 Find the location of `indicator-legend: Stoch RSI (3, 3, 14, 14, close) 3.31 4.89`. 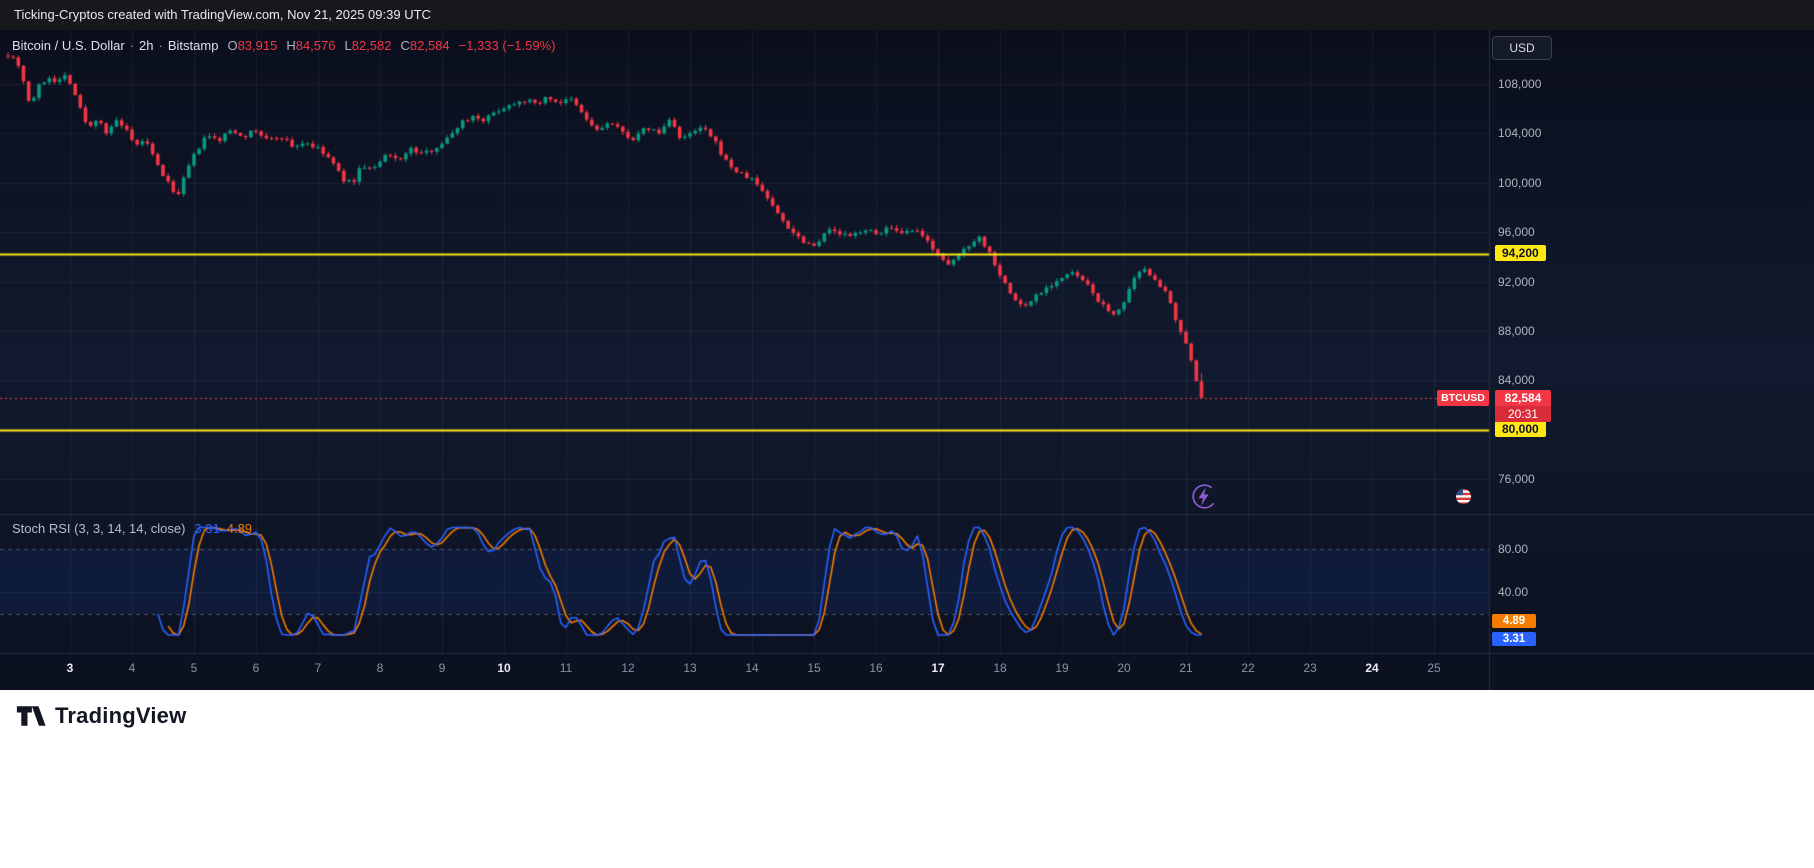

indicator-legend: Stoch RSI (3, 3, 14, 14, close) 3.31 4.89 is located at coordinates (132, 528).